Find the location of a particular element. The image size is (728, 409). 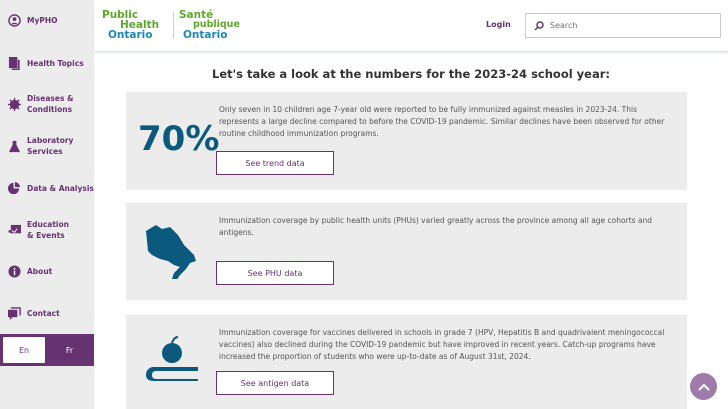

sidebar-item-education: Education & Events is located at coordinates (43, 230).